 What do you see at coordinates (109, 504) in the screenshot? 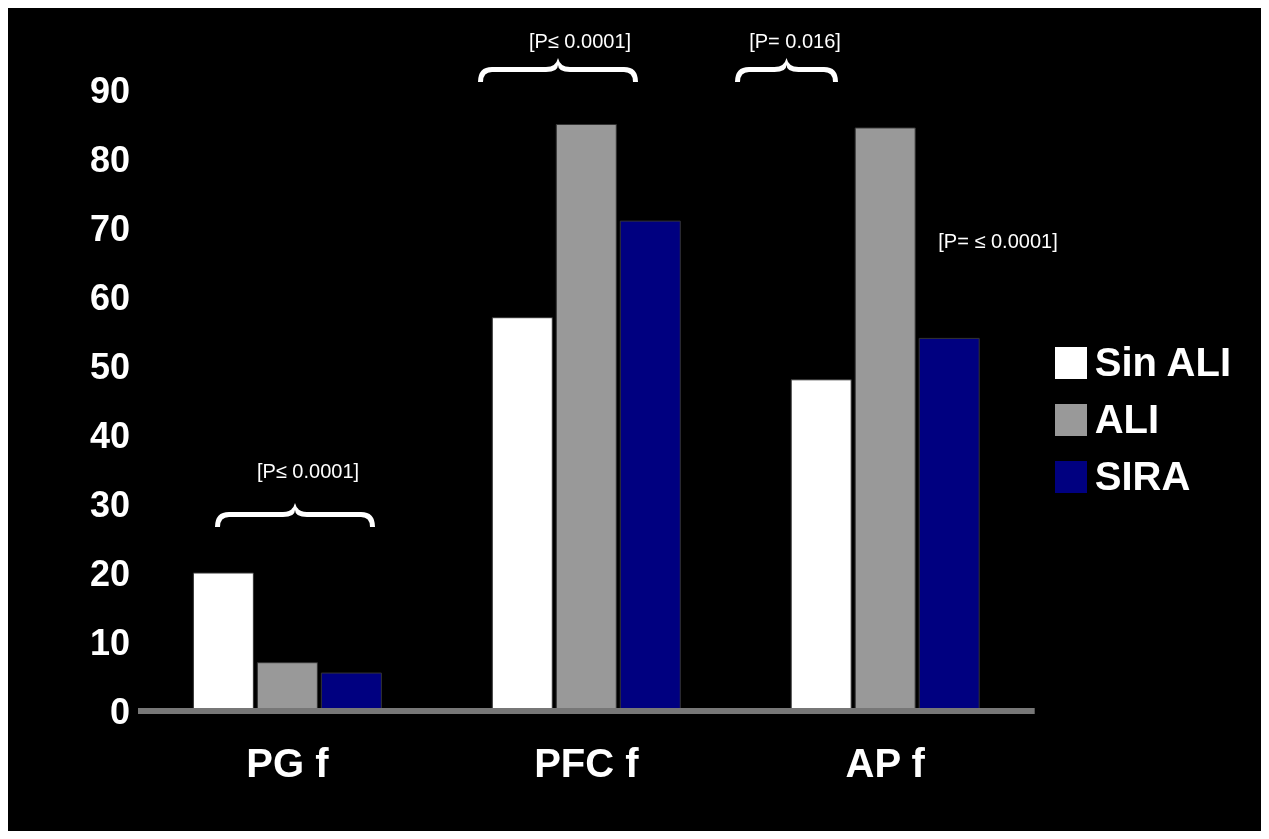
I see `y-tick-label: 30` at bounding box center [109, 504].